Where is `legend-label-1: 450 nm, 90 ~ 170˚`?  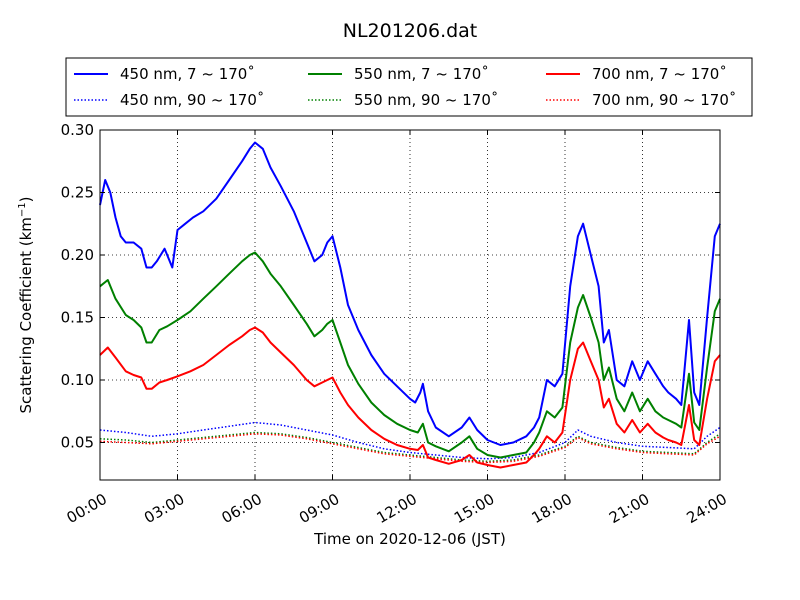
legend-label-1: 450 nm, 90 ~ 170˚ is located at coordinates (192, 100).